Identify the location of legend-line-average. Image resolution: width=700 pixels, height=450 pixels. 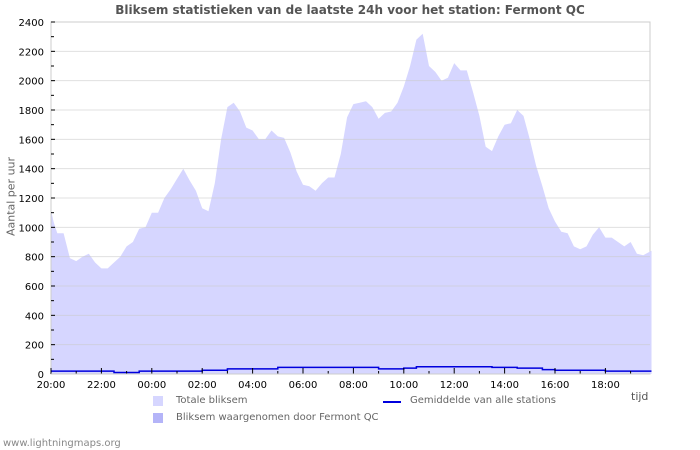
(392, 402).